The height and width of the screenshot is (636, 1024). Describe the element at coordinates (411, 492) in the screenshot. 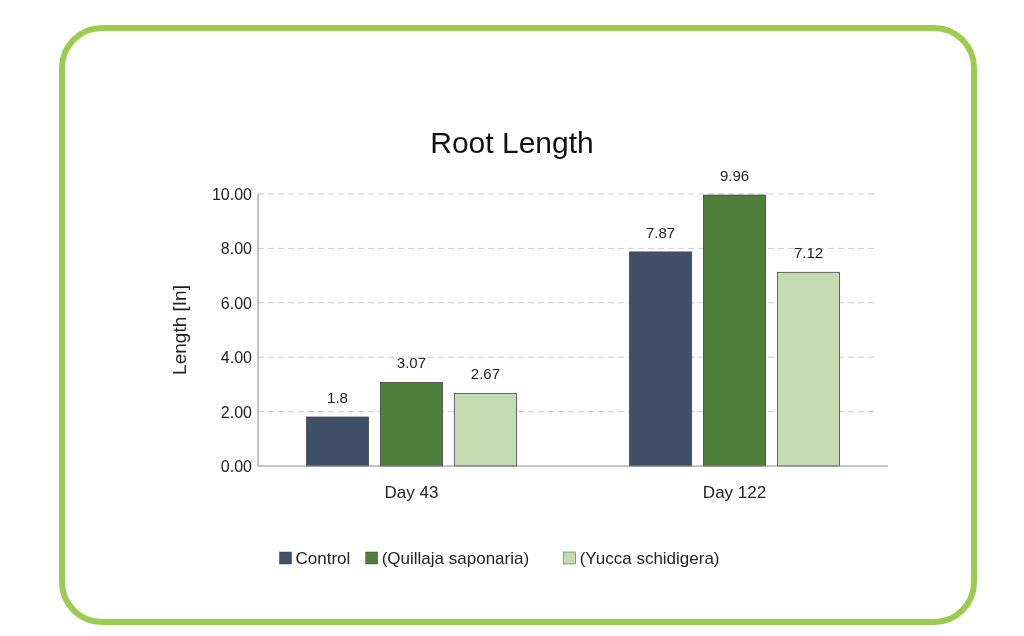

I see `x-tick-label: Day 43` at that location.